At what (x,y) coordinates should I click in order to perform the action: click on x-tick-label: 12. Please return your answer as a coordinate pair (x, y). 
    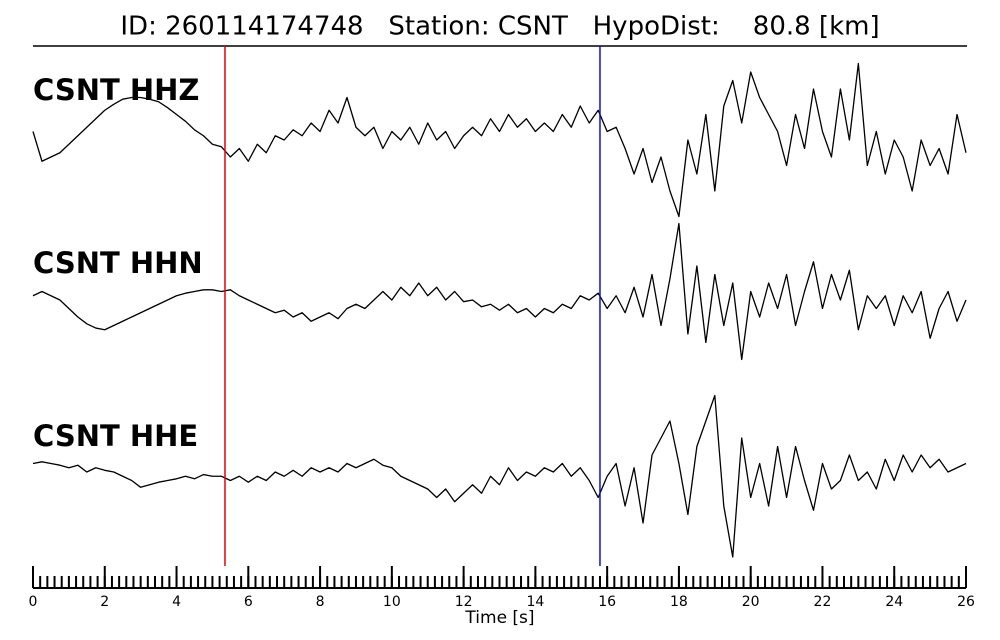
    Looking at the image, I should click on (464, 602).